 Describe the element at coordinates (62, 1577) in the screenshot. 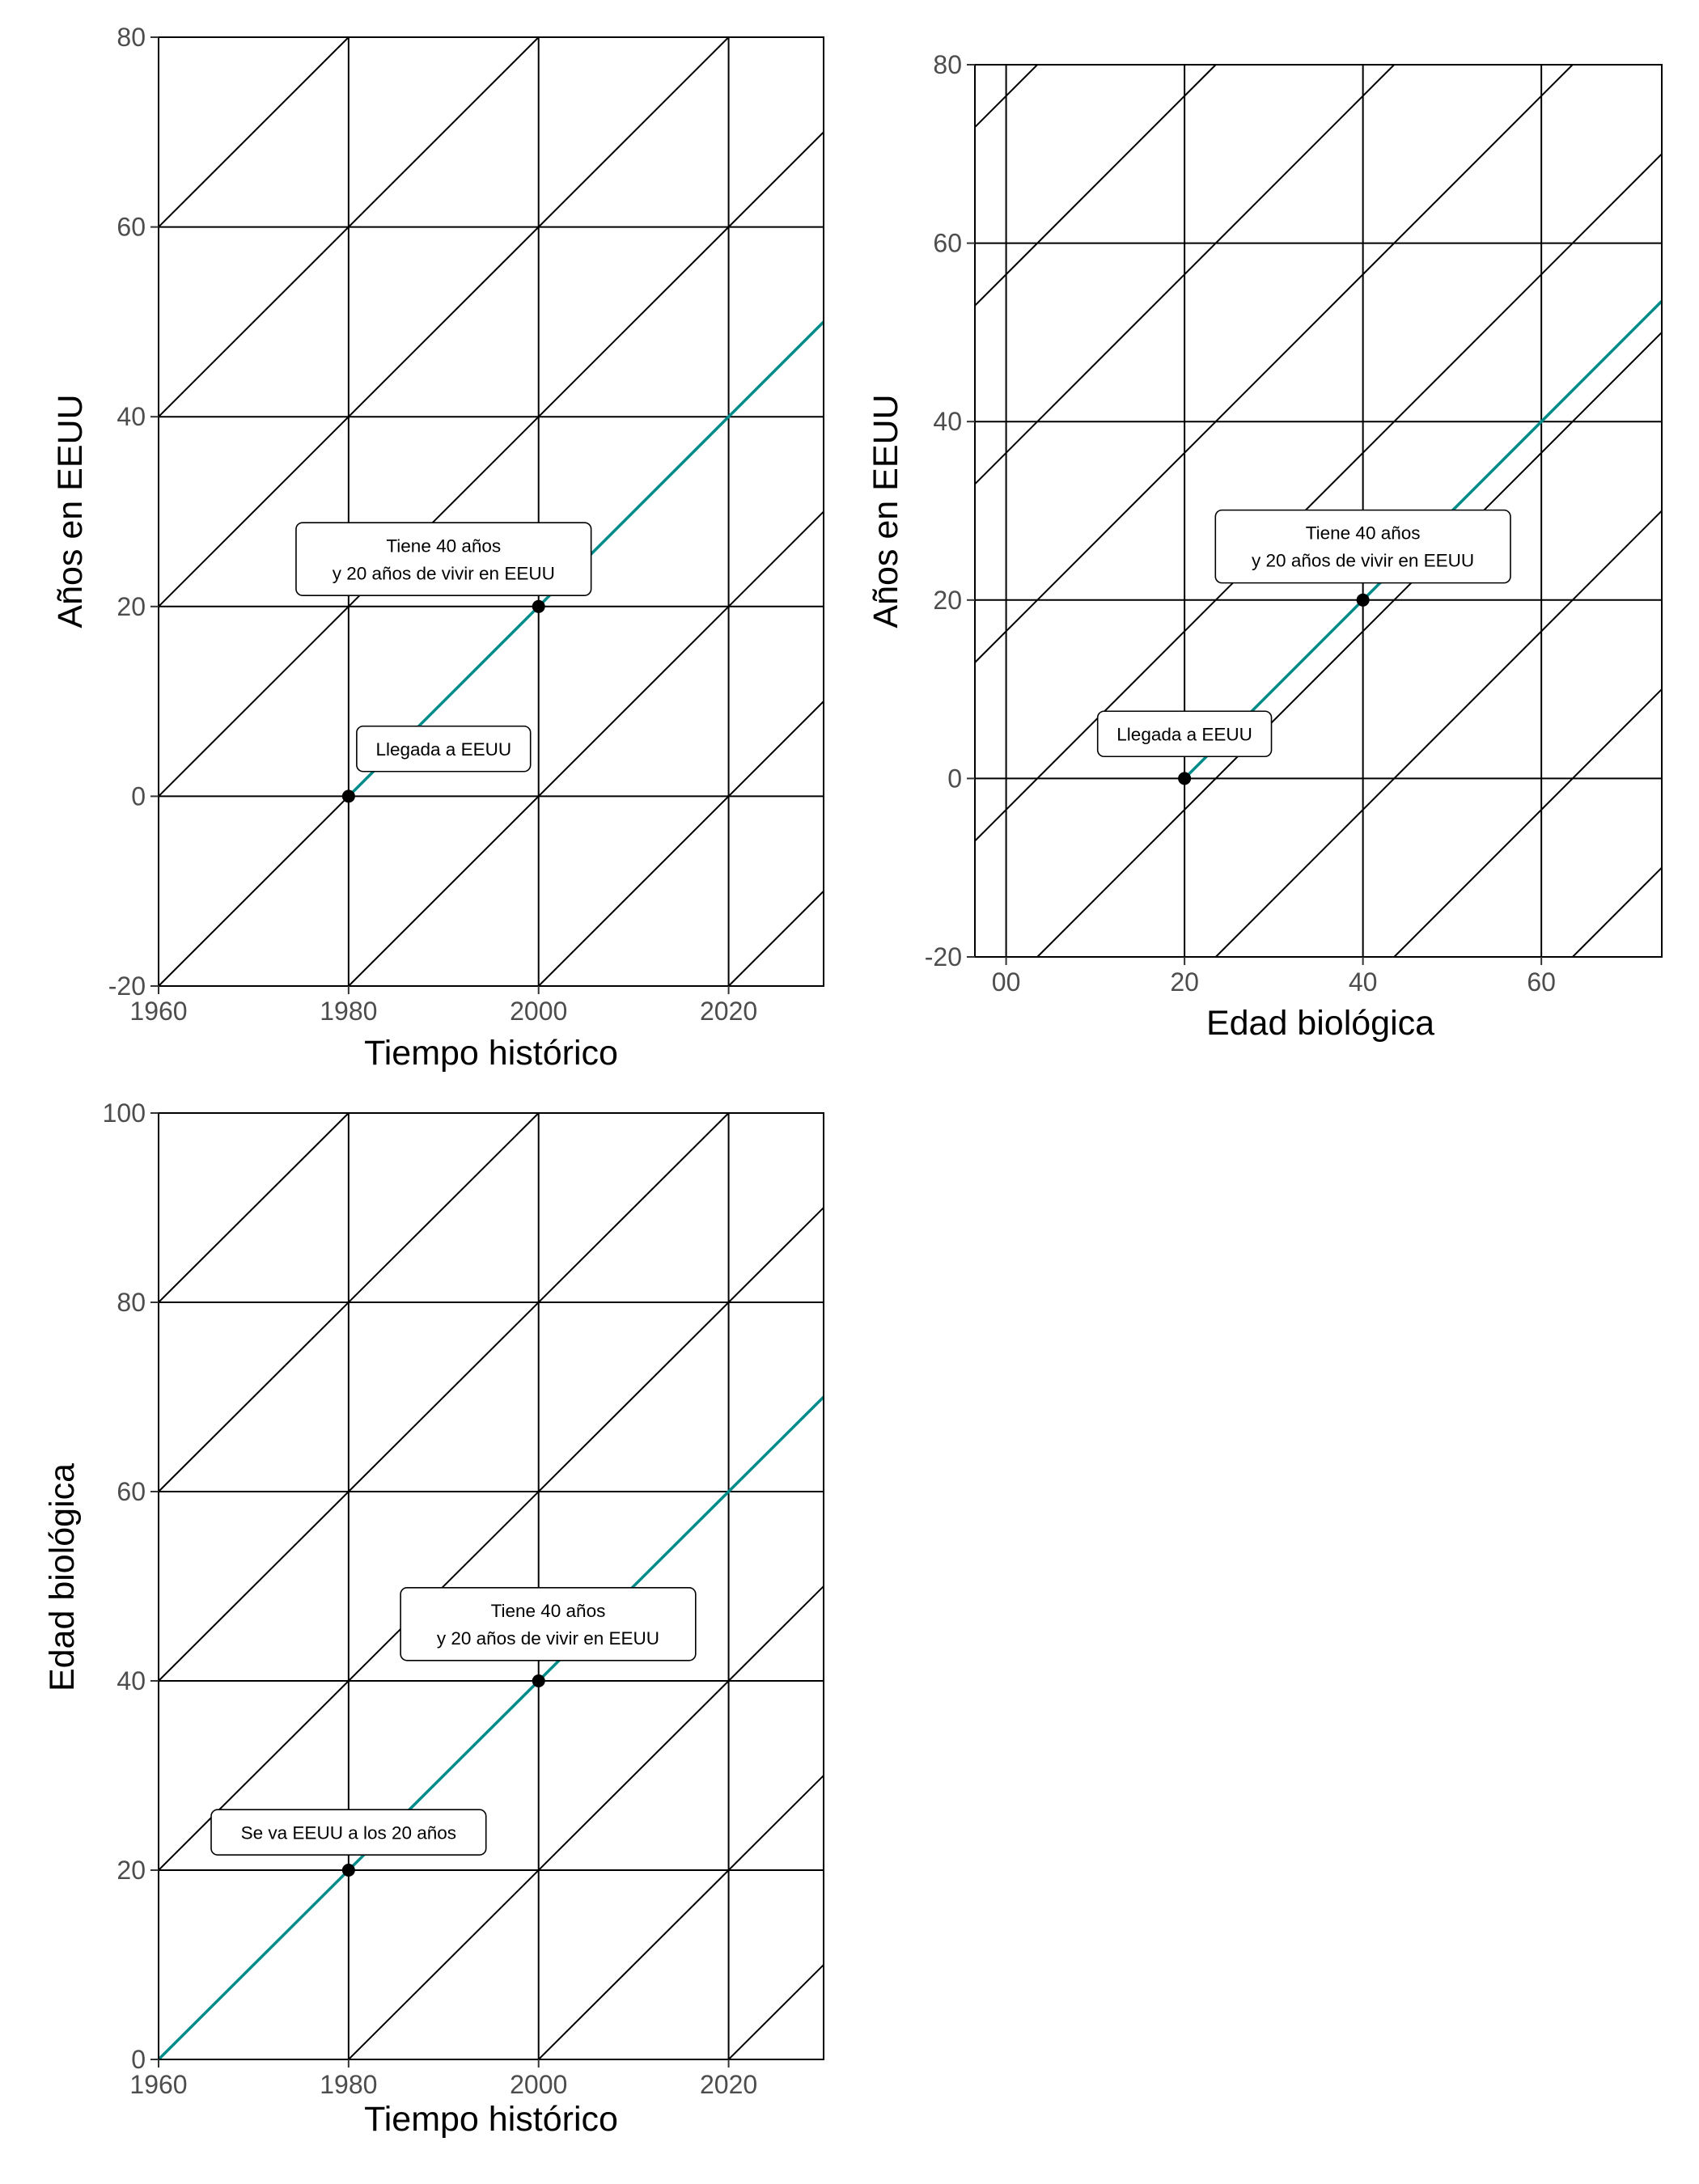

I see `y-axis-title: Edad biológica` at that location.